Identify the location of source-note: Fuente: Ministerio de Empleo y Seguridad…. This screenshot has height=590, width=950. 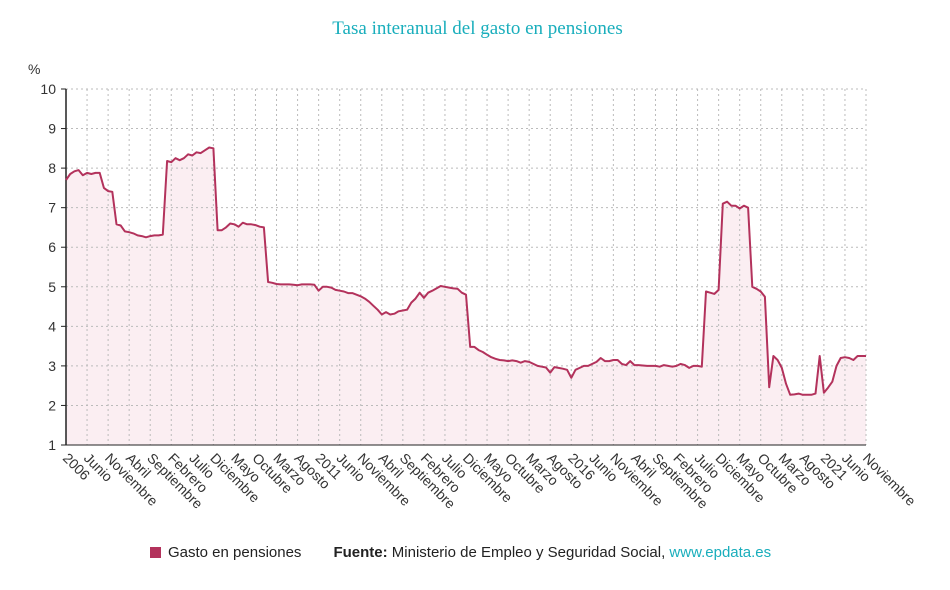
(552, 552).